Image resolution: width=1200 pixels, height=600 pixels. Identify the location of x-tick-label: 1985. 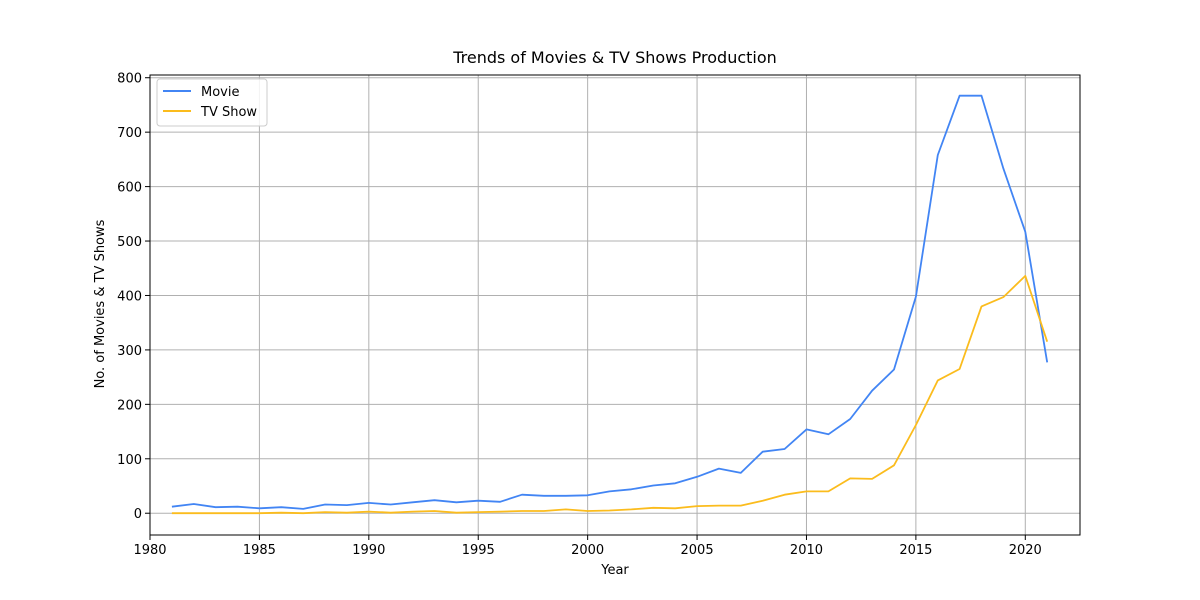
(259, 550).